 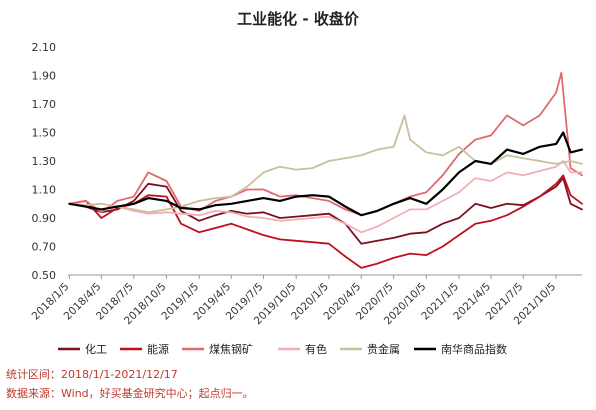 I want to click on y-axis: 0.50 0.70 0.90 1.10 1.30 1.50 1.70 1.90 2.10, so click(x=44, y=161).